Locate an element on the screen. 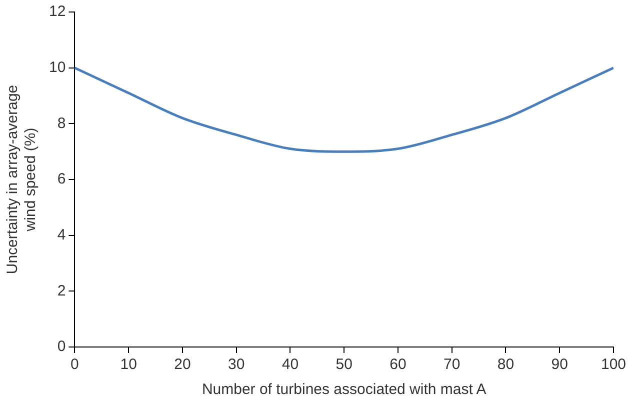 This screenshot has width=629, height=405. x-tick-label: 70 is located at coordinates (452, 365).